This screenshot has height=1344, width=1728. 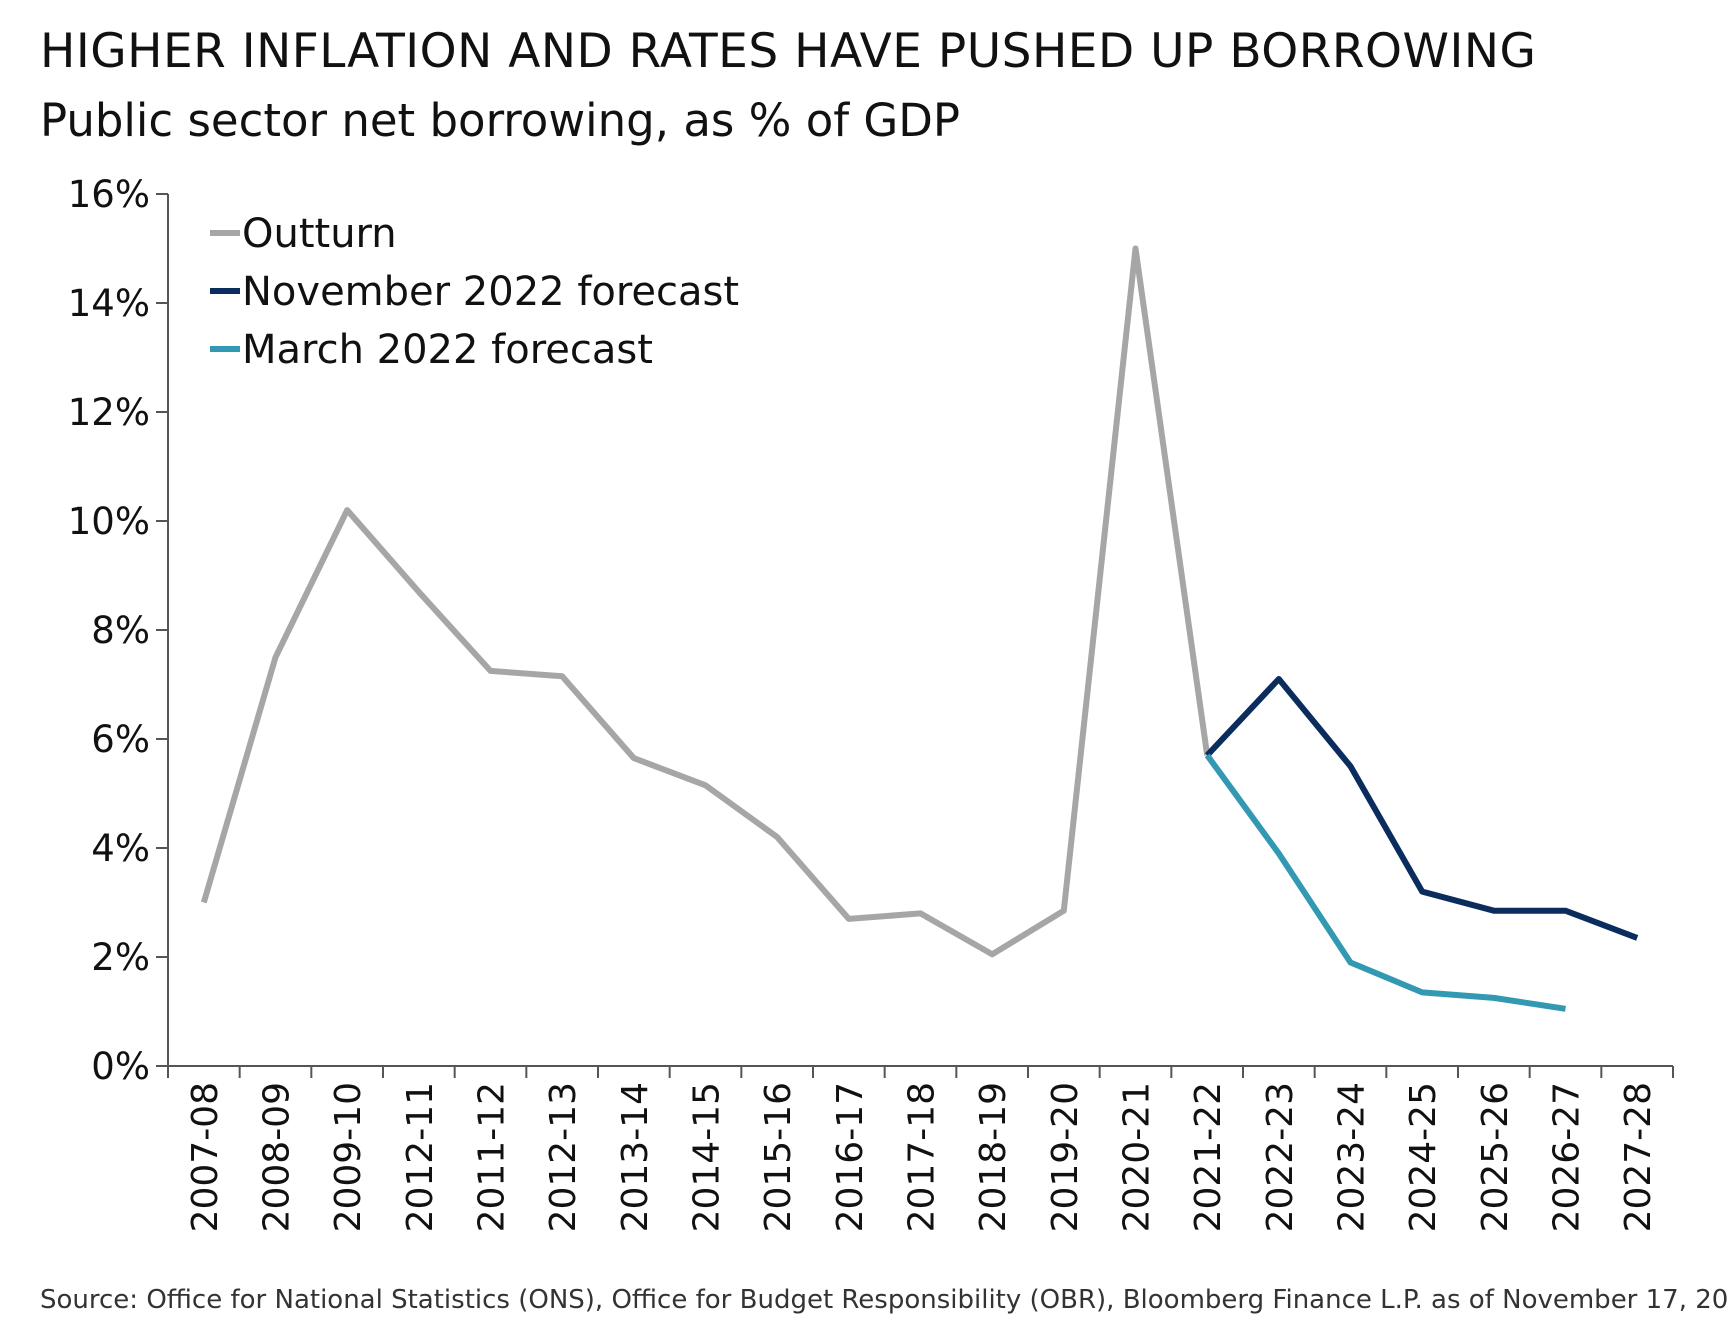 I want to click on chart-subtitle: Public sector net borrowing, as % of GDP, so click(x=500, y=120).